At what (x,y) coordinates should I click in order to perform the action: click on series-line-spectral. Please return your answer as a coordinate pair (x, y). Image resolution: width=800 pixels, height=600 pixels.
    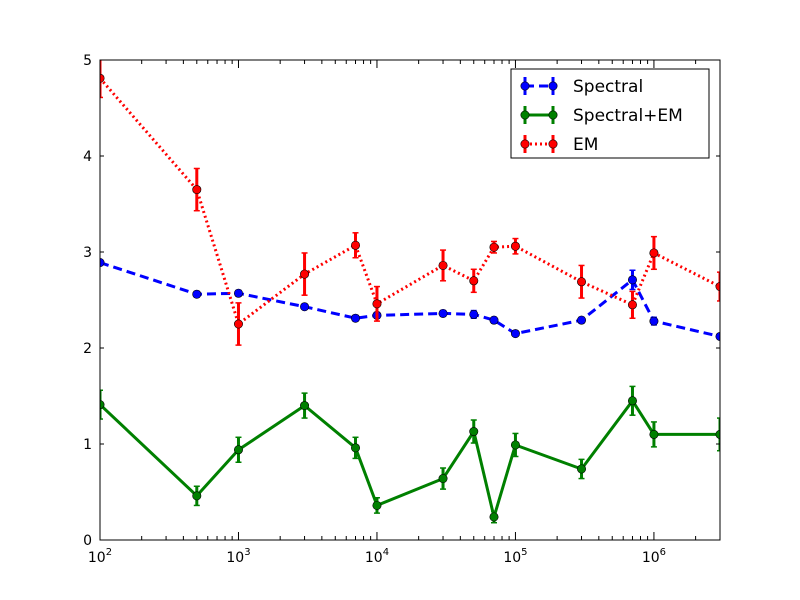
    Looking at the image, I should click on (410, 299).